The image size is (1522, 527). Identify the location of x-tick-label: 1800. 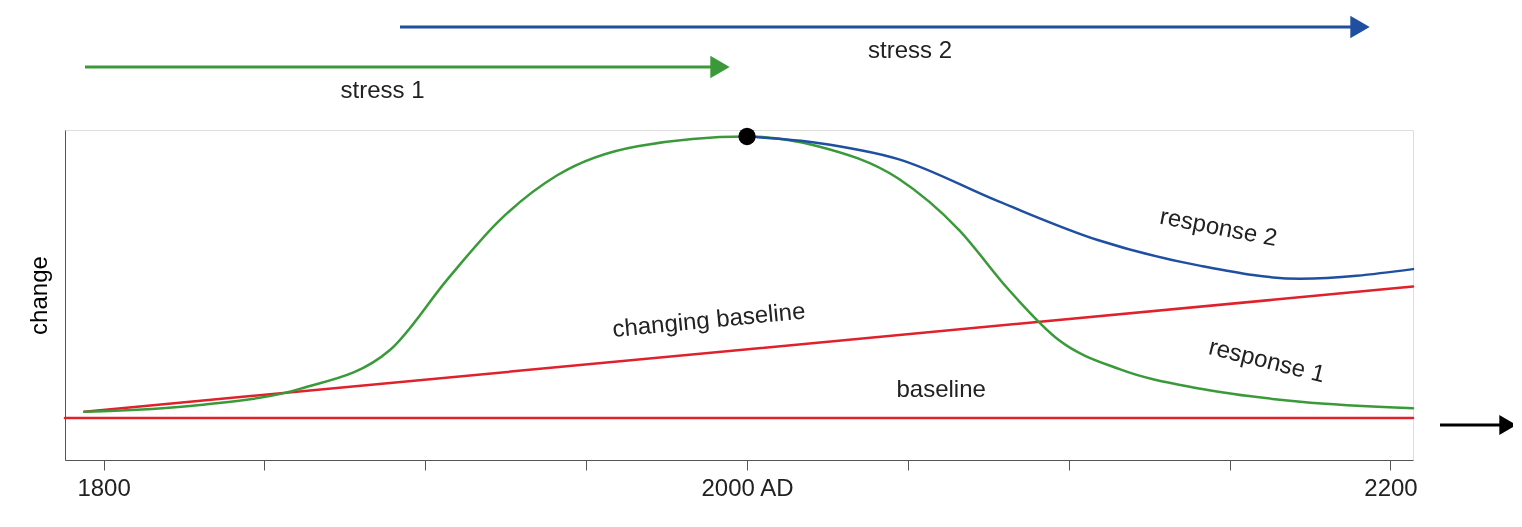
(104, 487).